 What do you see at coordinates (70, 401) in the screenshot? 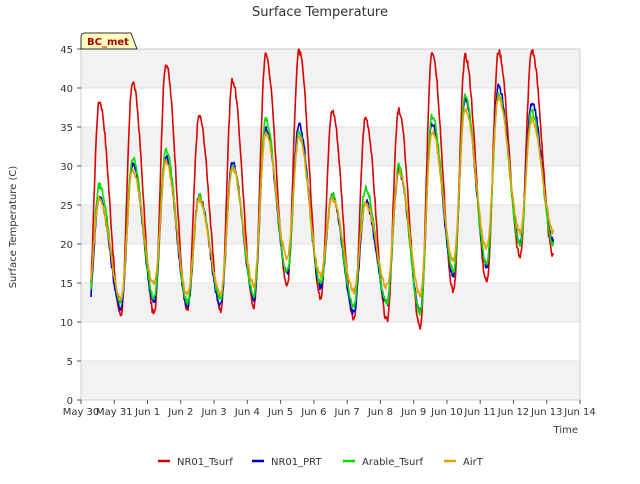
I see `y-tick-label: 0` at bounding box center [70, 401].